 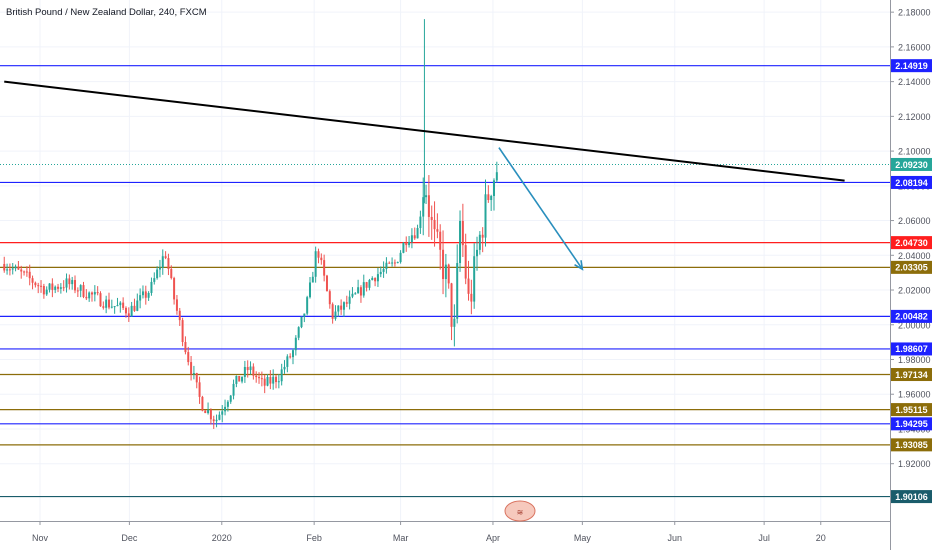 What do you see at coordinates (914, 464) in the screenshot?
I see `y-tick-label: 1.92000` at bounding box center [914, 464].